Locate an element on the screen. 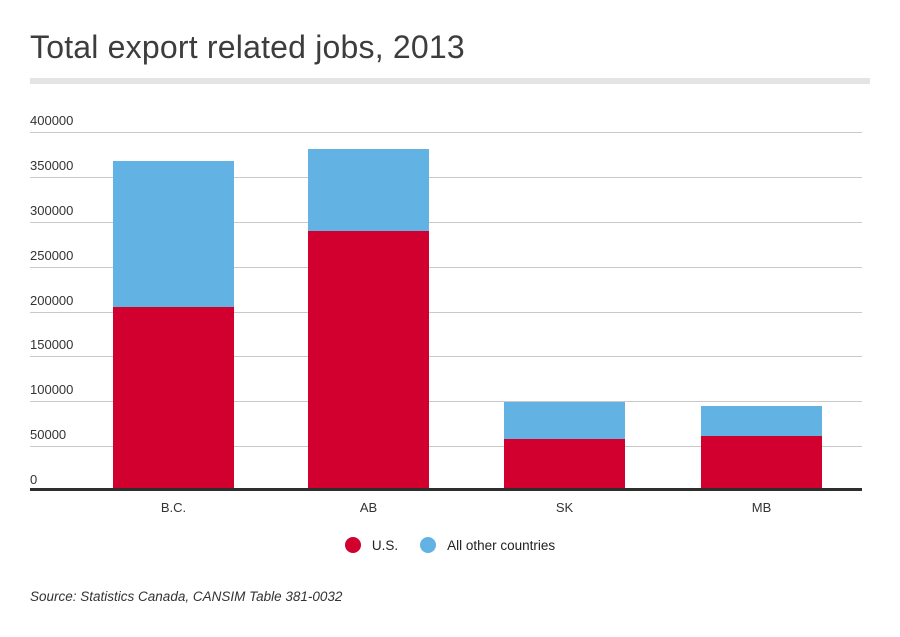  x-tick-label: SK is located at coordinates (564, 507).